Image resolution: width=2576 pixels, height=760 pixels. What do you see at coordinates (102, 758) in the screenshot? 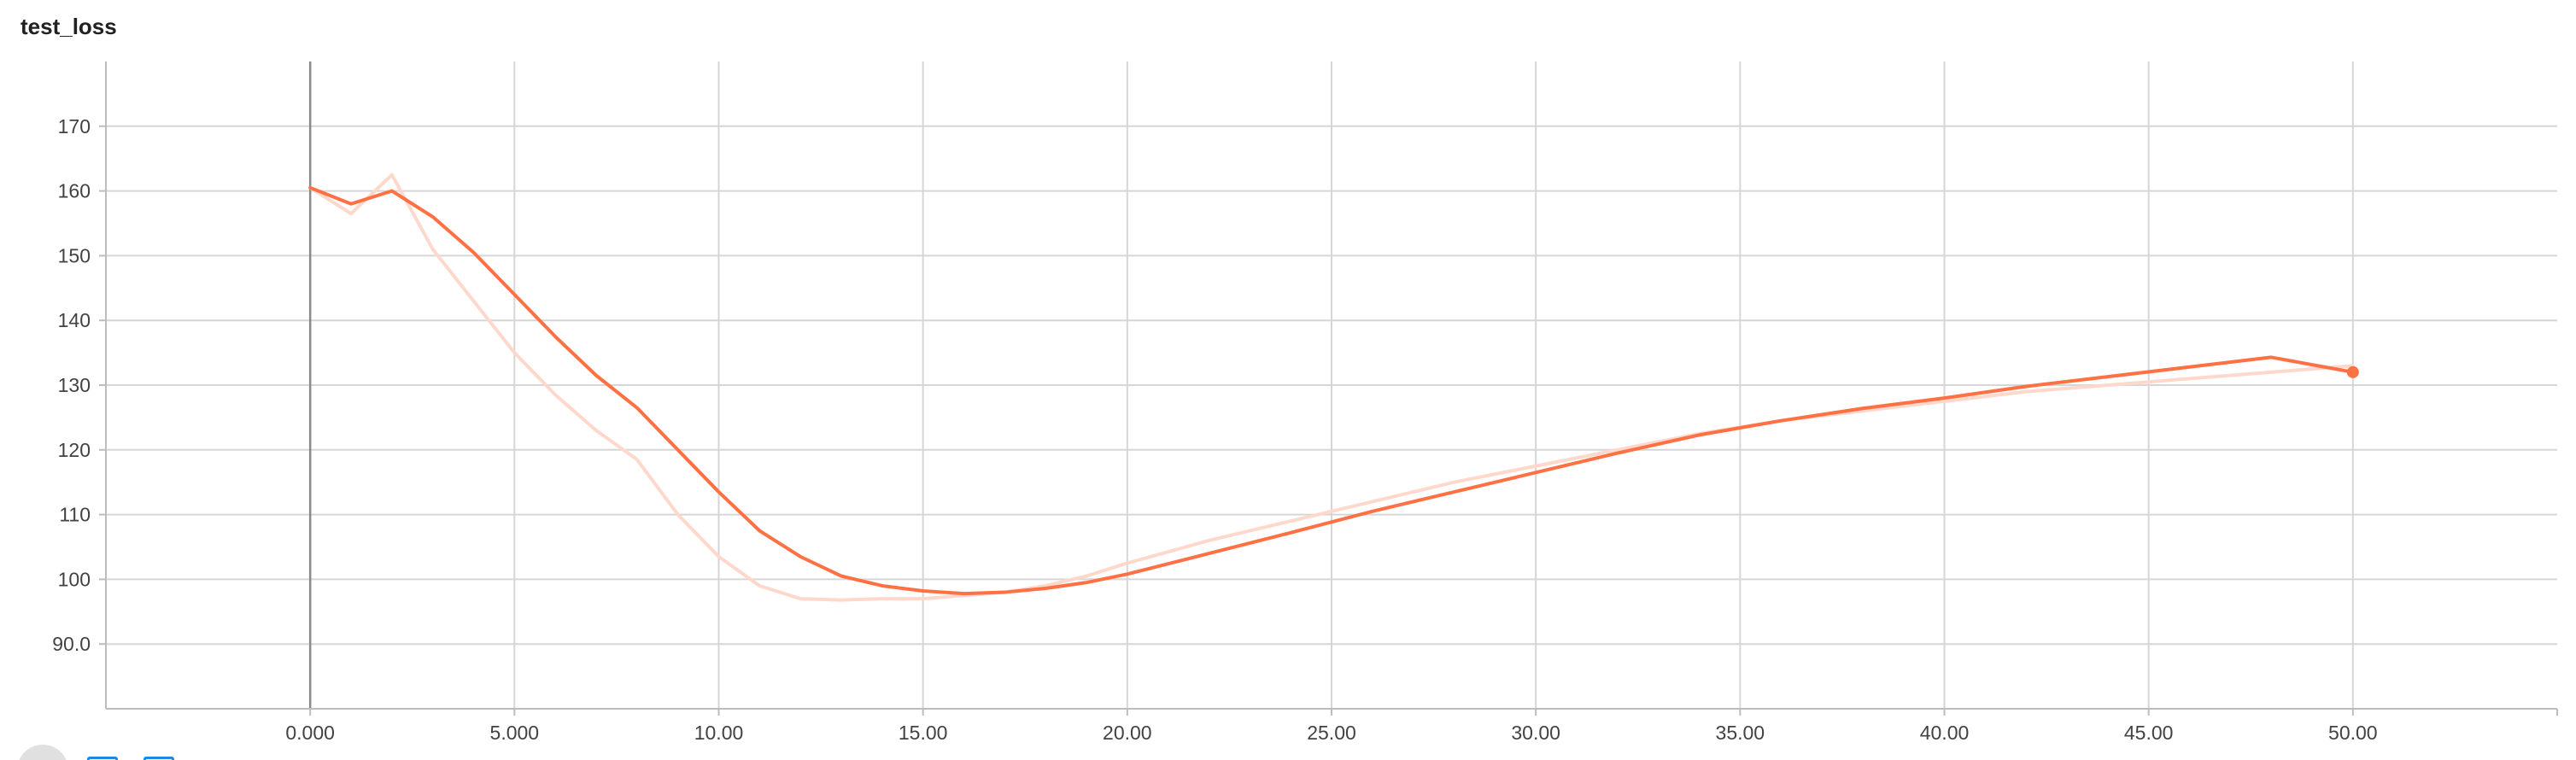
I see `fit-domain-button` at bounding box center [102, 758].